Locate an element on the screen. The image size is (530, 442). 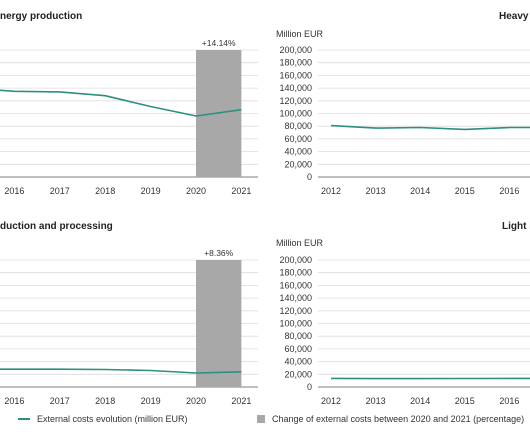
legend-bar-swatch is located at coordinates (261, 419).